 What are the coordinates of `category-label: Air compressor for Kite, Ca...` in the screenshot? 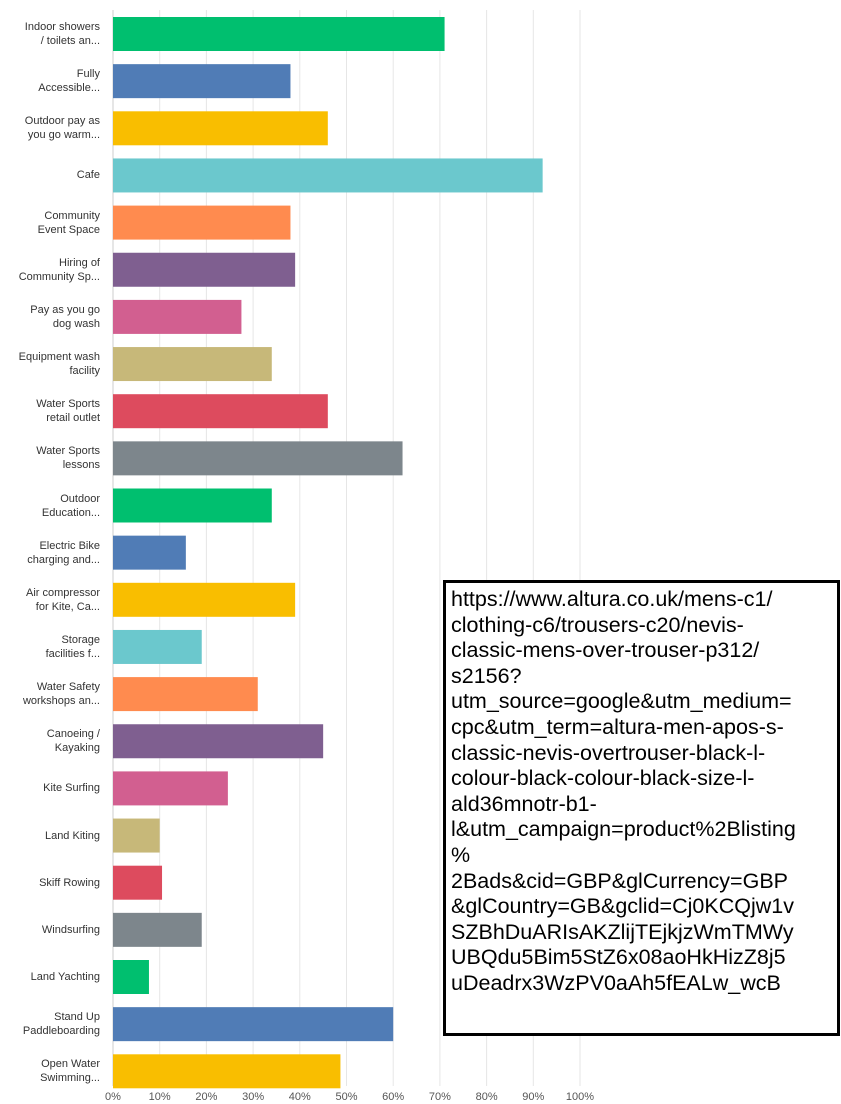 It's located at (63, 599).